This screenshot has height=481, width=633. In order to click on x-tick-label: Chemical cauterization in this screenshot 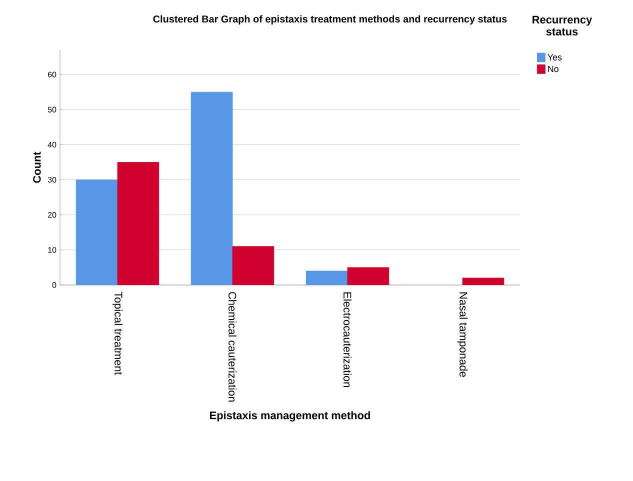, I will do `click(232, 347)`.